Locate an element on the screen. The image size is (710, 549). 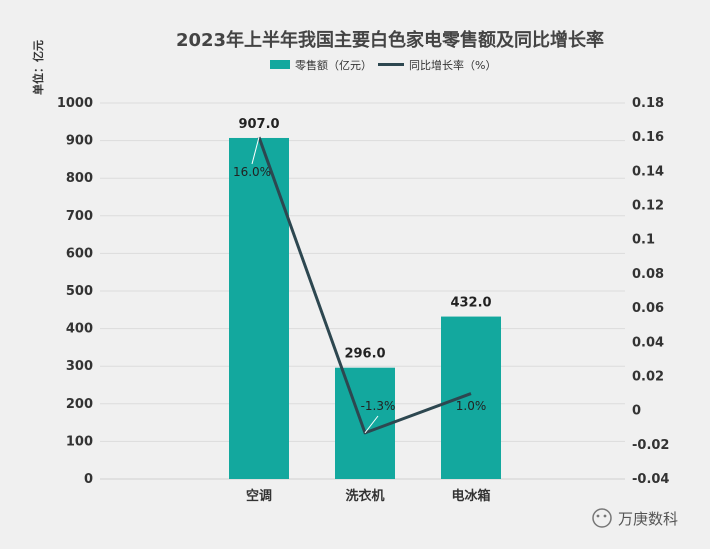
line-value-label: 16.0% is located at coordinates (252, 172).